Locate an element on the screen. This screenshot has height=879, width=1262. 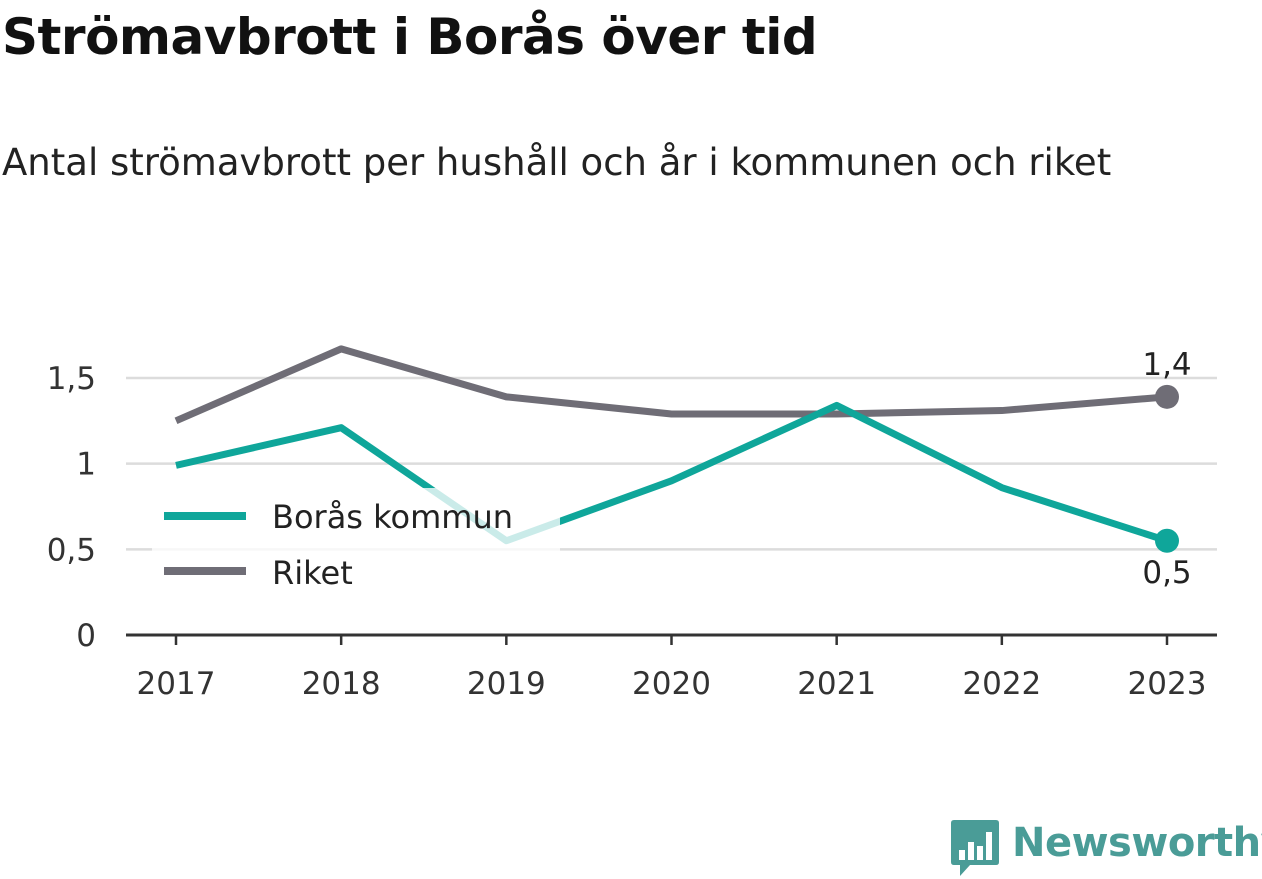
data-labels: 0,5 1,4 is located at coordinates (1166, 469).